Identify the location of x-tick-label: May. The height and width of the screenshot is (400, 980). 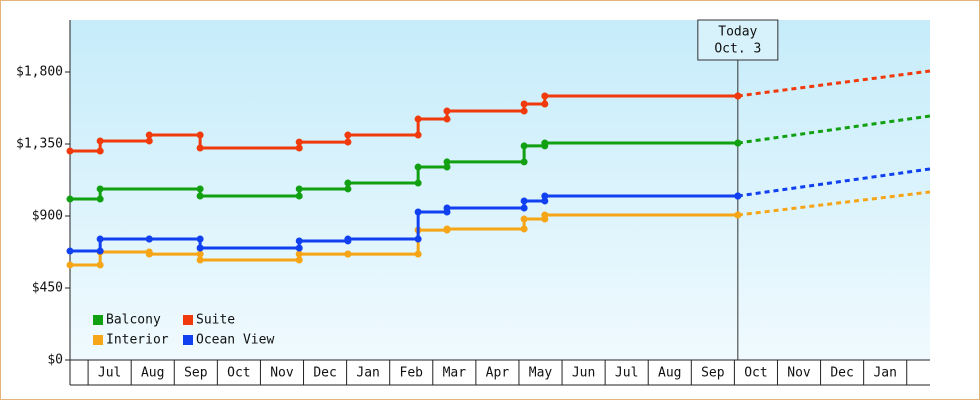
(541, 373).